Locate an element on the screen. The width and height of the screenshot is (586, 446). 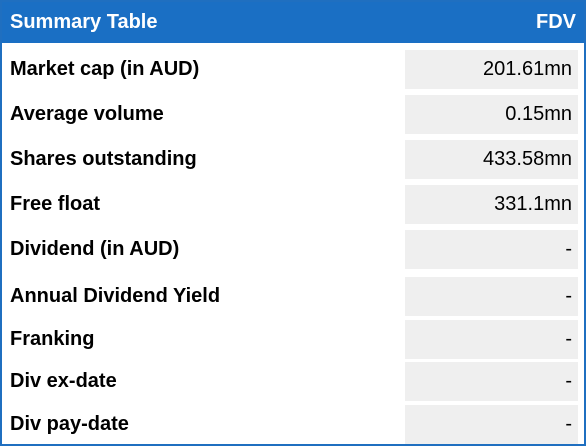
row-value: 433.58mn is located at coordinates (527, 159).